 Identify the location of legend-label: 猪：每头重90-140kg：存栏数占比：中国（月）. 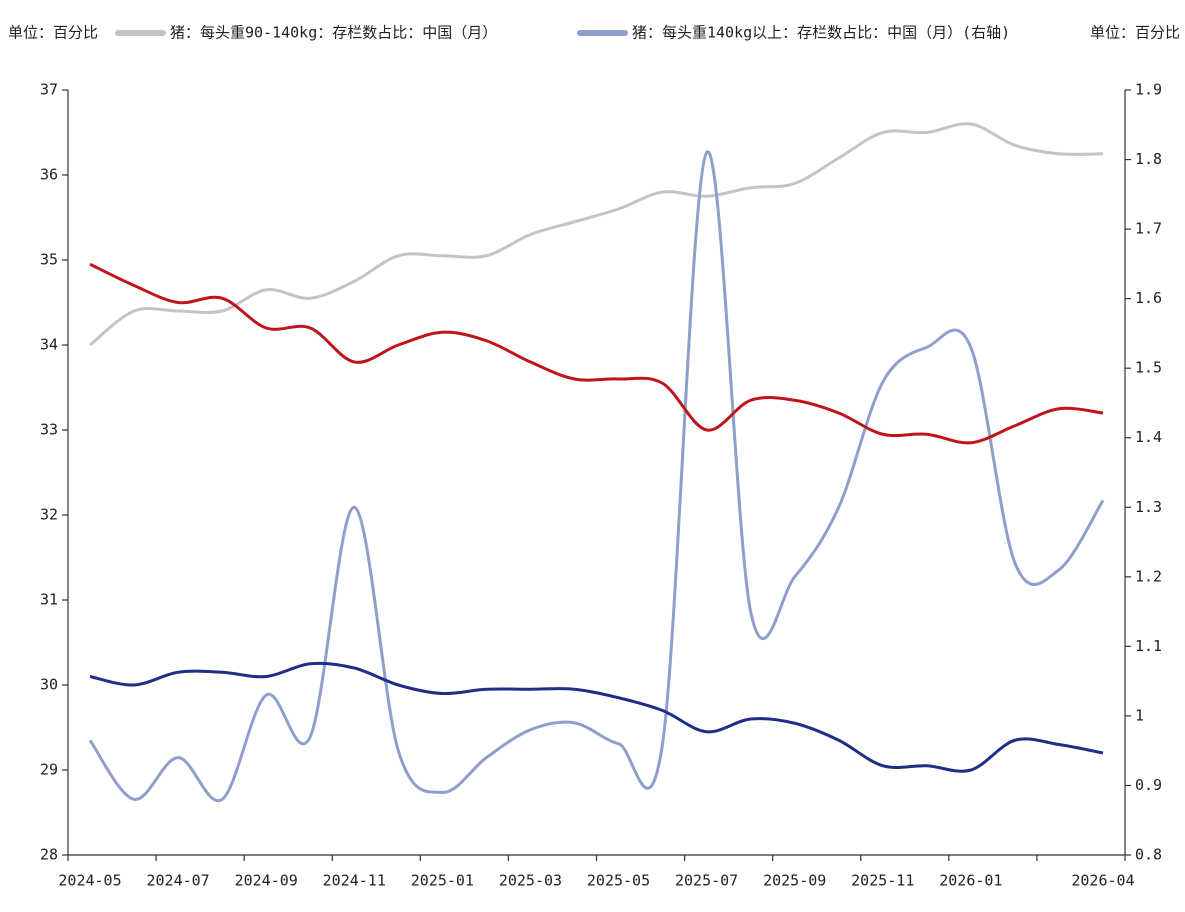
(333, 33).